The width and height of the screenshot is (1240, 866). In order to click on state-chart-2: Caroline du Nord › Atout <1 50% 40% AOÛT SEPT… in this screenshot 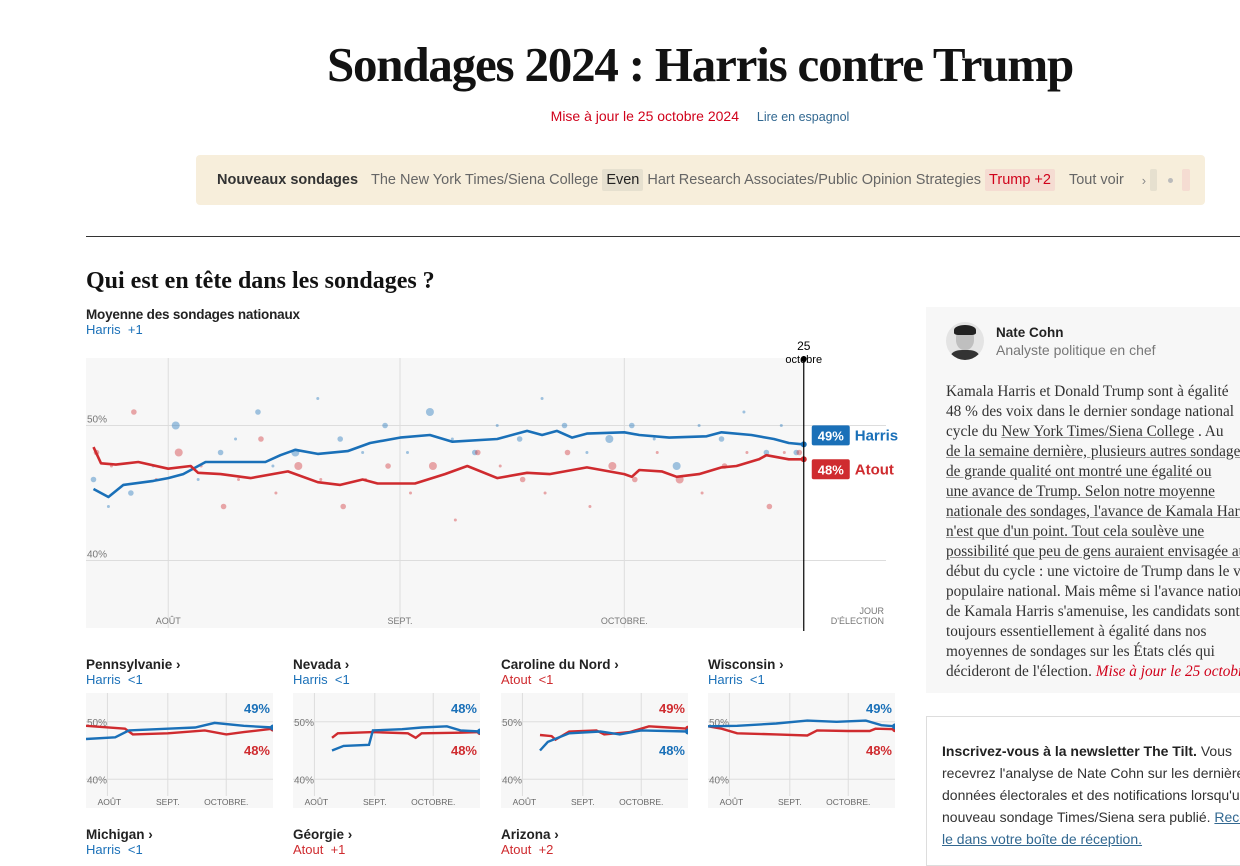, I will do `click(595, 732)`.